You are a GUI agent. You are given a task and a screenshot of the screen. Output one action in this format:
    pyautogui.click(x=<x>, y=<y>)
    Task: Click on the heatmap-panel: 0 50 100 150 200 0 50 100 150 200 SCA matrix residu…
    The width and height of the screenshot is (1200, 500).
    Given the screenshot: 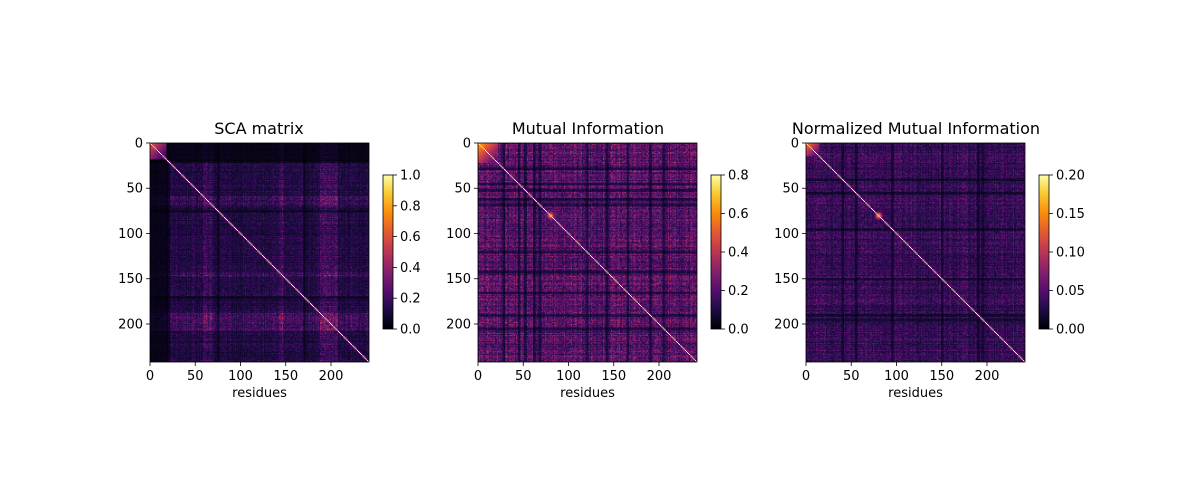 What is the action you would take?
    pyautogui.click(x=269, y=260)
    